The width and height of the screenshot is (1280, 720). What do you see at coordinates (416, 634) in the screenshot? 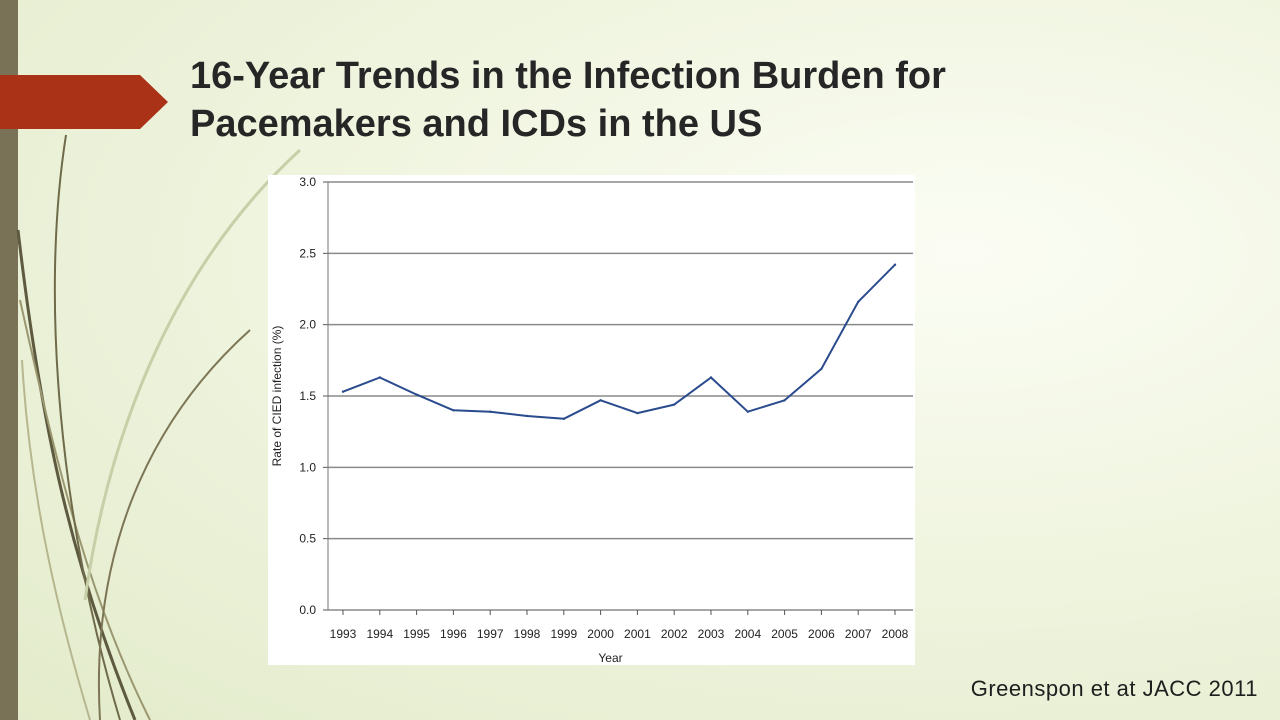
I see `x-tick-label: 1995` at bounding box center [416, 634].